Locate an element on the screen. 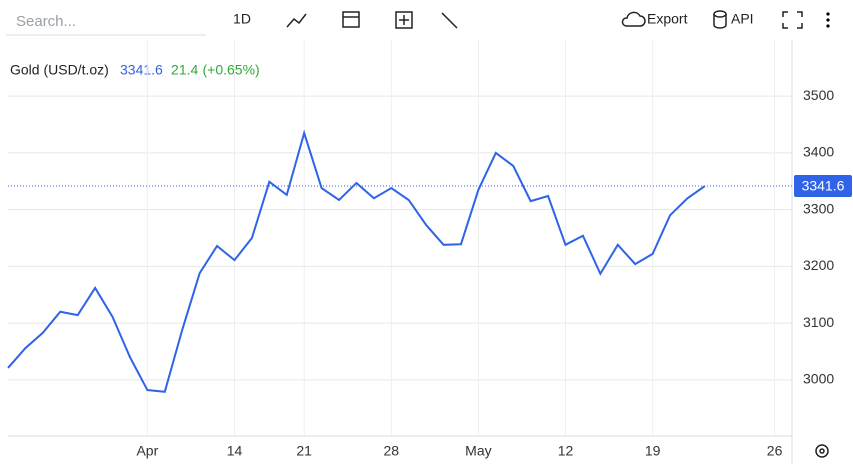 This screenshot has height=464, width=853. toolbar: Search... 1D Export API is located at coordinates (418, 23).